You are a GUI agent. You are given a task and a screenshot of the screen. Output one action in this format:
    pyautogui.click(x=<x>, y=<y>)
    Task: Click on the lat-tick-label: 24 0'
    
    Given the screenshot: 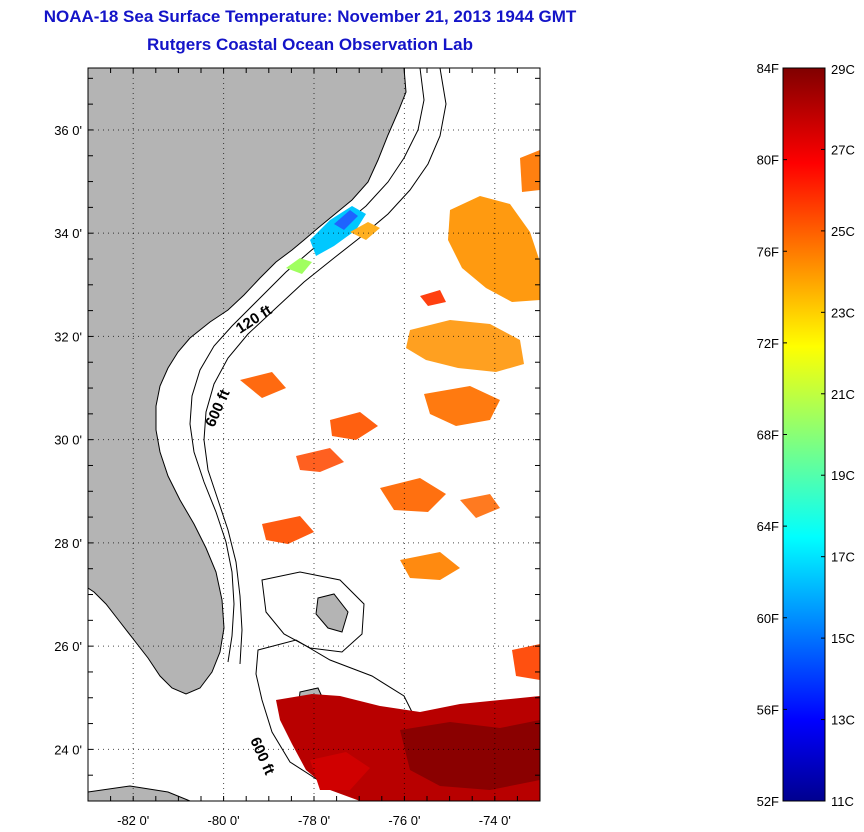 What is the action you would take?
    pyautogui.click(x=68, y=749)
    